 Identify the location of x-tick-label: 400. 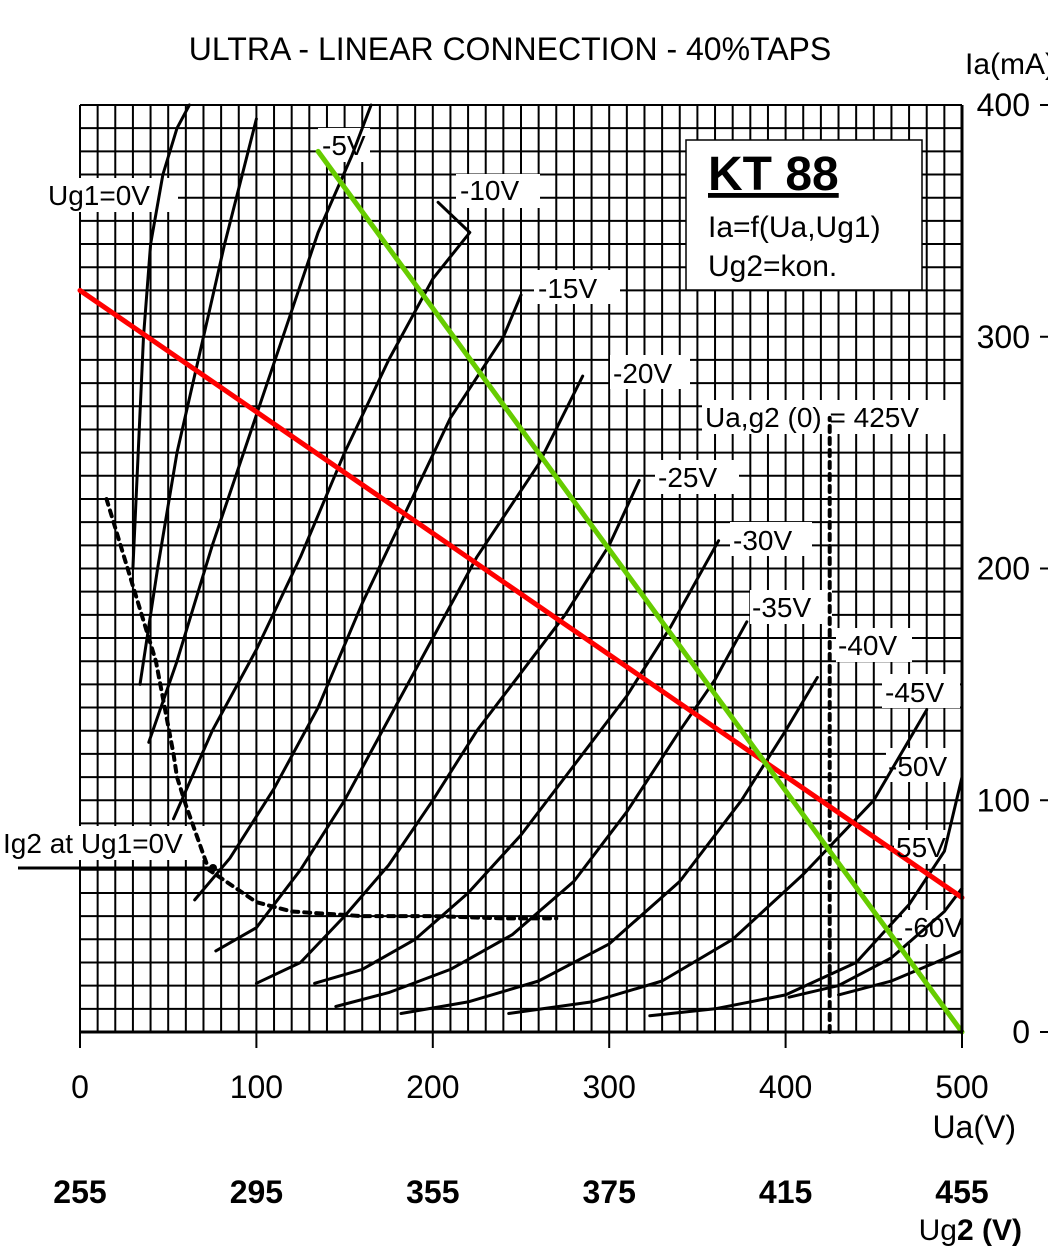
(785, 1087).